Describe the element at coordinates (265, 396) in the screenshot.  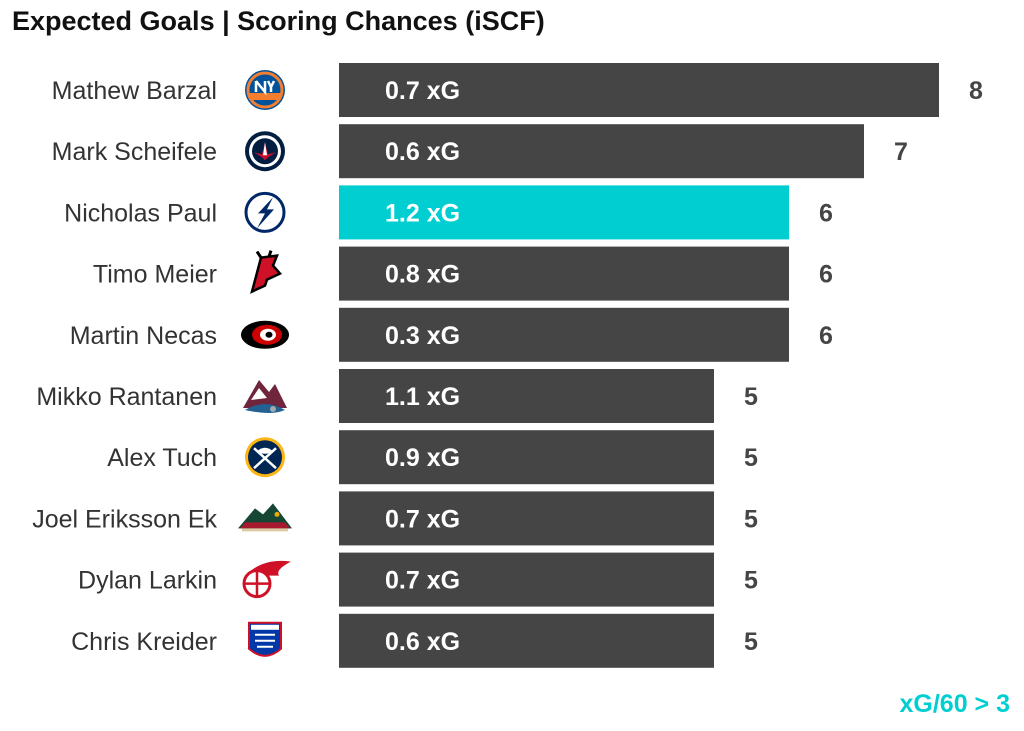
I see `avalanche-logo-icon` at that location.